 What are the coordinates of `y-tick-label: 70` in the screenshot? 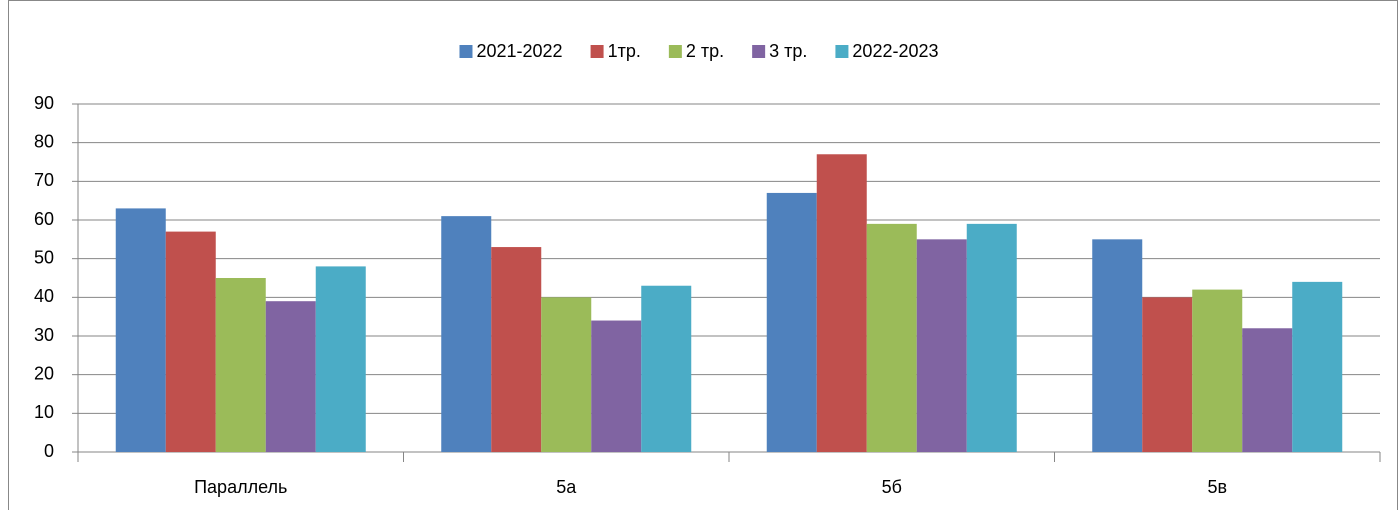 It's located at (44, 180).